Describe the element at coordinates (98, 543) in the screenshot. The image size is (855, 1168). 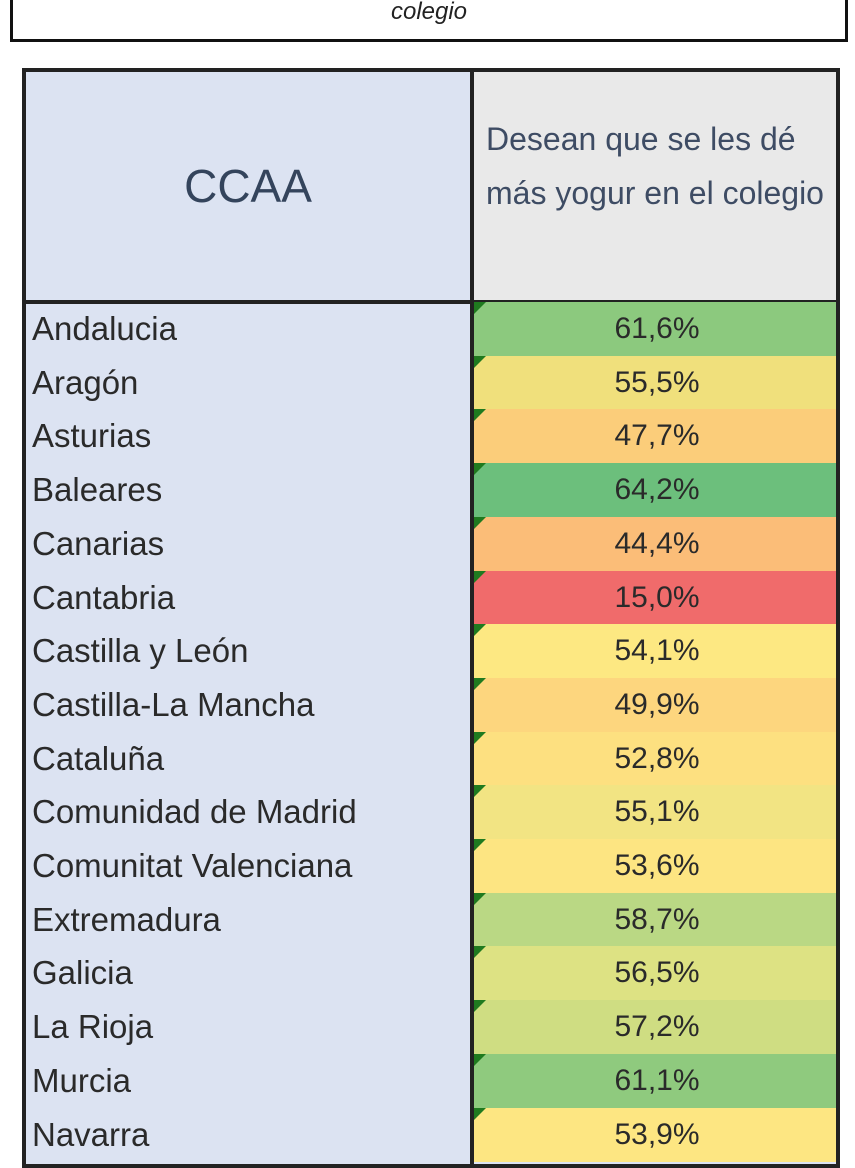
I see `region-cell: Canarias` at that location.